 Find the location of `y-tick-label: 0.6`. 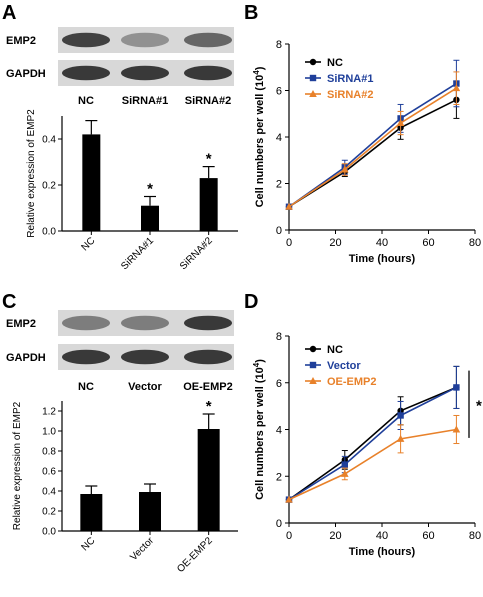

y-tick-label: 0.6 is located at coordinates (49, 472).